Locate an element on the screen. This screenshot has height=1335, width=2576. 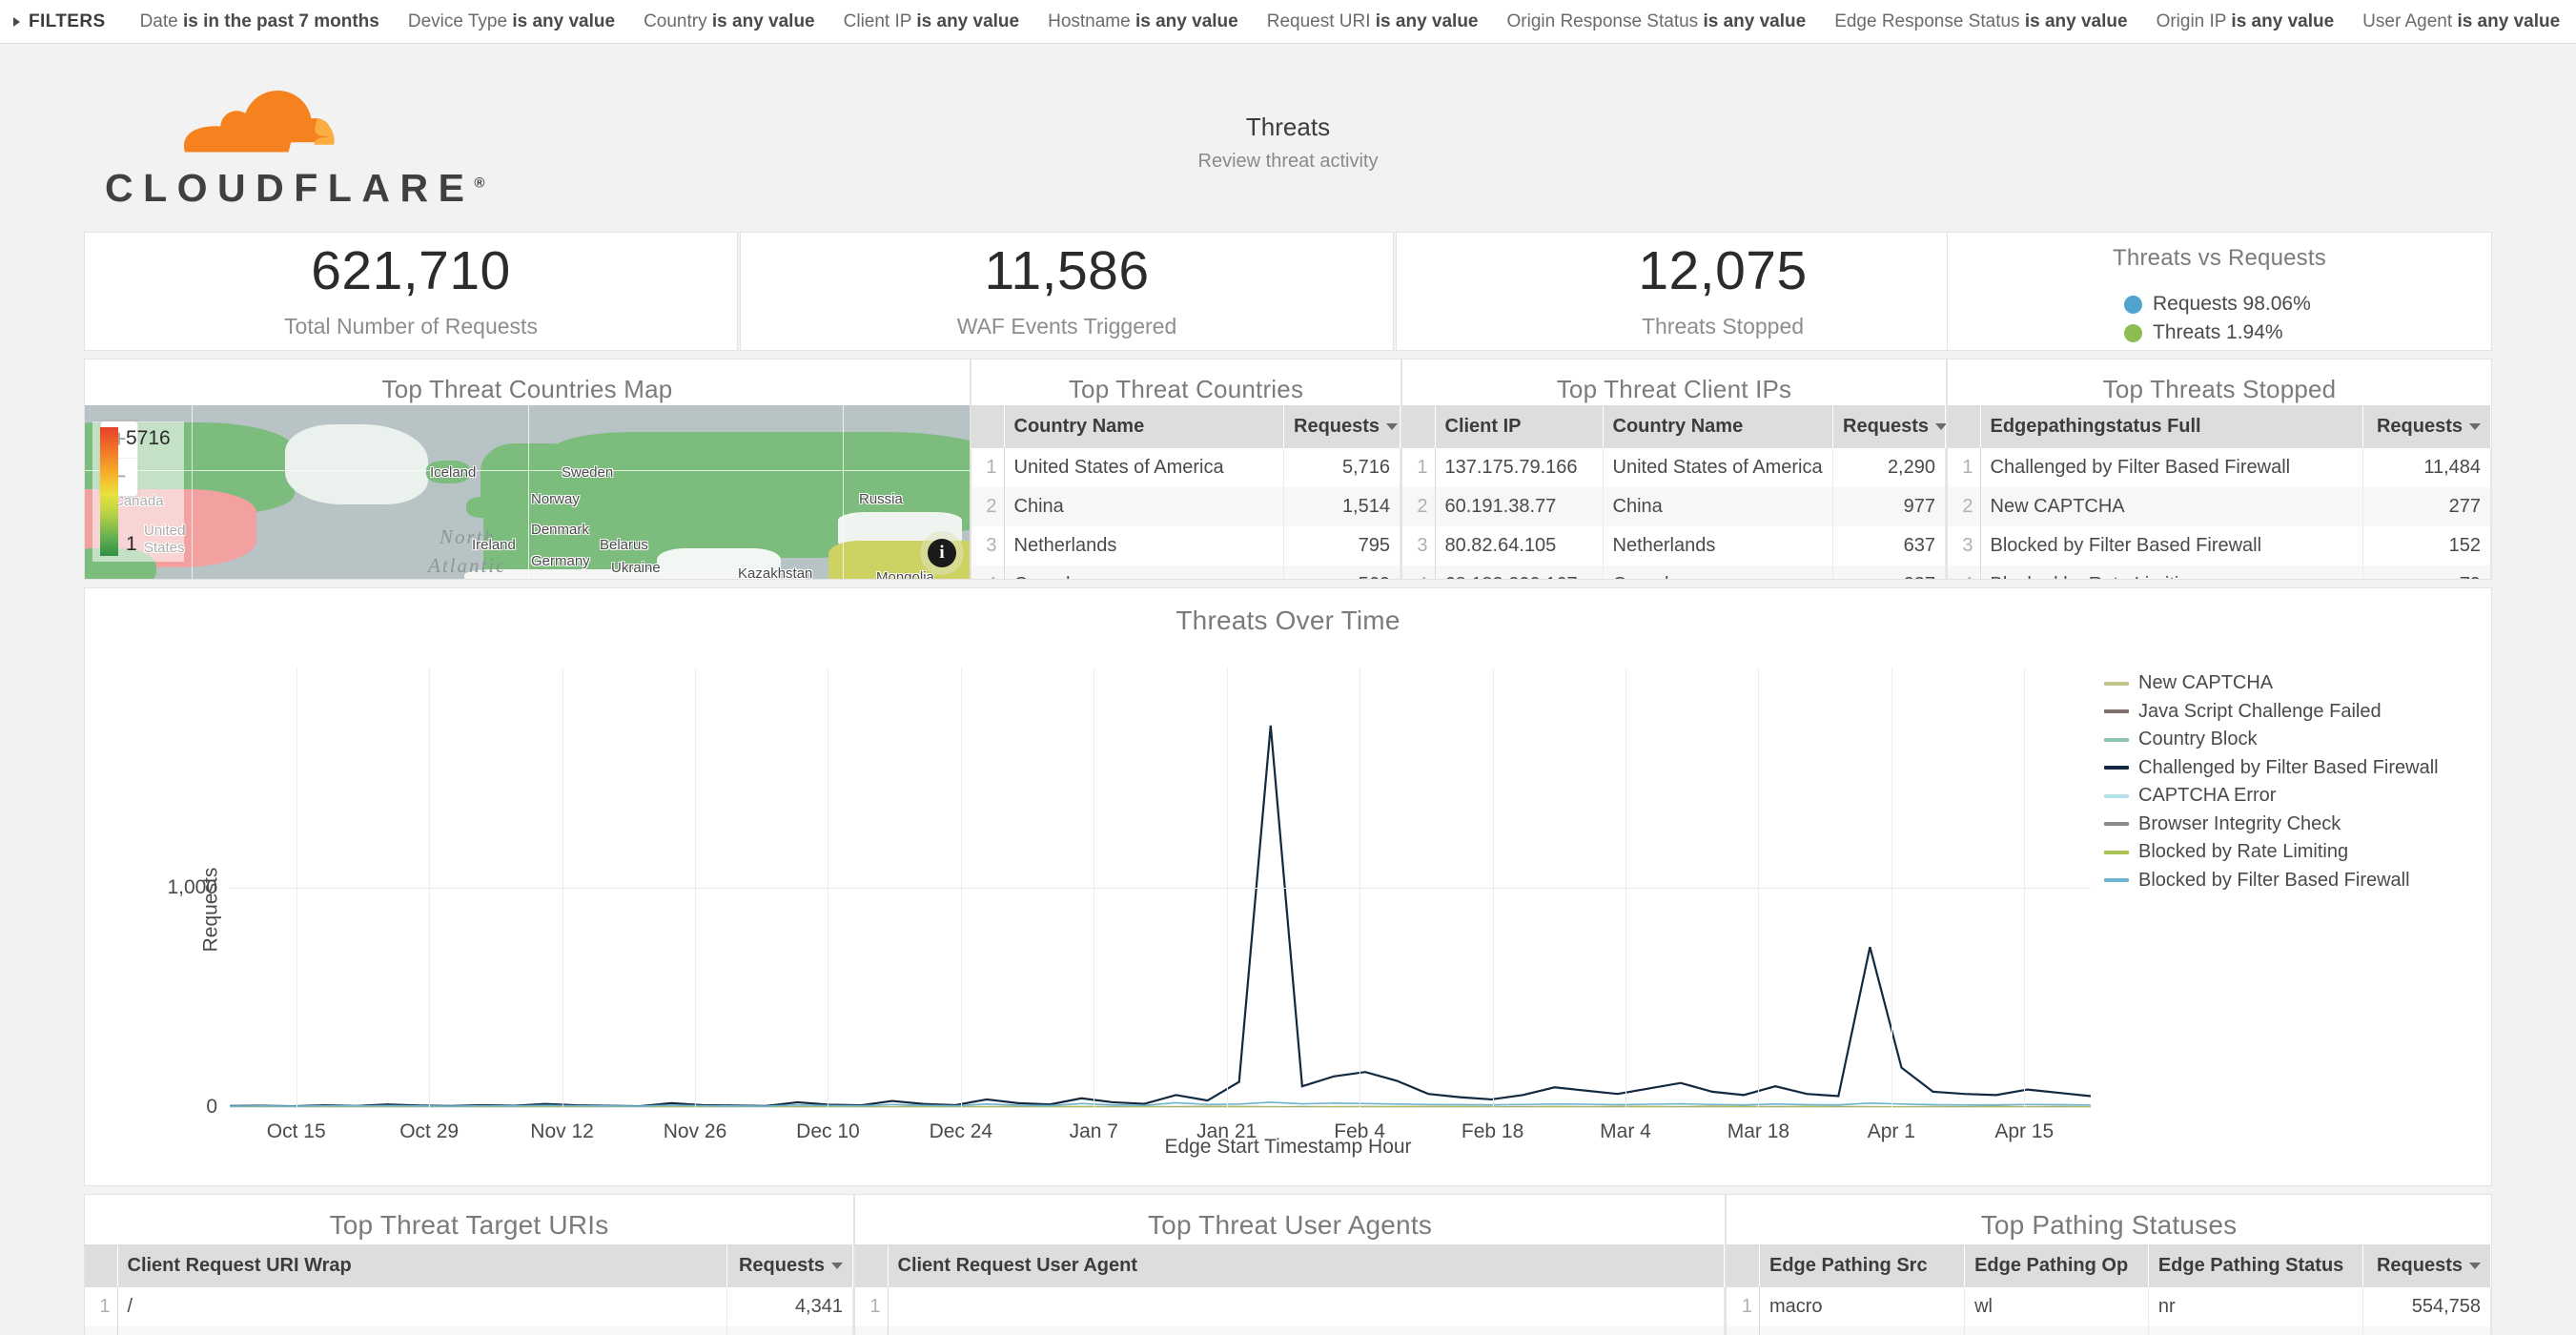
gridline-horizontal is located at coordinates (1160, 1107).